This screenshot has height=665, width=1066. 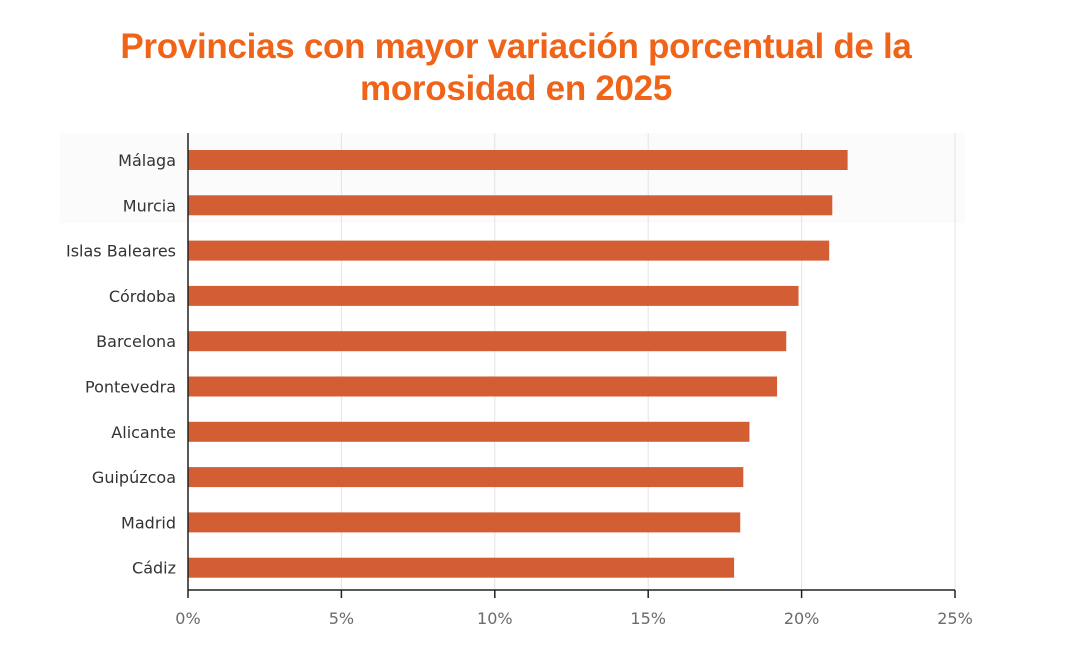 What do you see at coordinates (648, 618) in the screenshot?
I see `x-tick-label: 15%` at bounding box center [648, 618].